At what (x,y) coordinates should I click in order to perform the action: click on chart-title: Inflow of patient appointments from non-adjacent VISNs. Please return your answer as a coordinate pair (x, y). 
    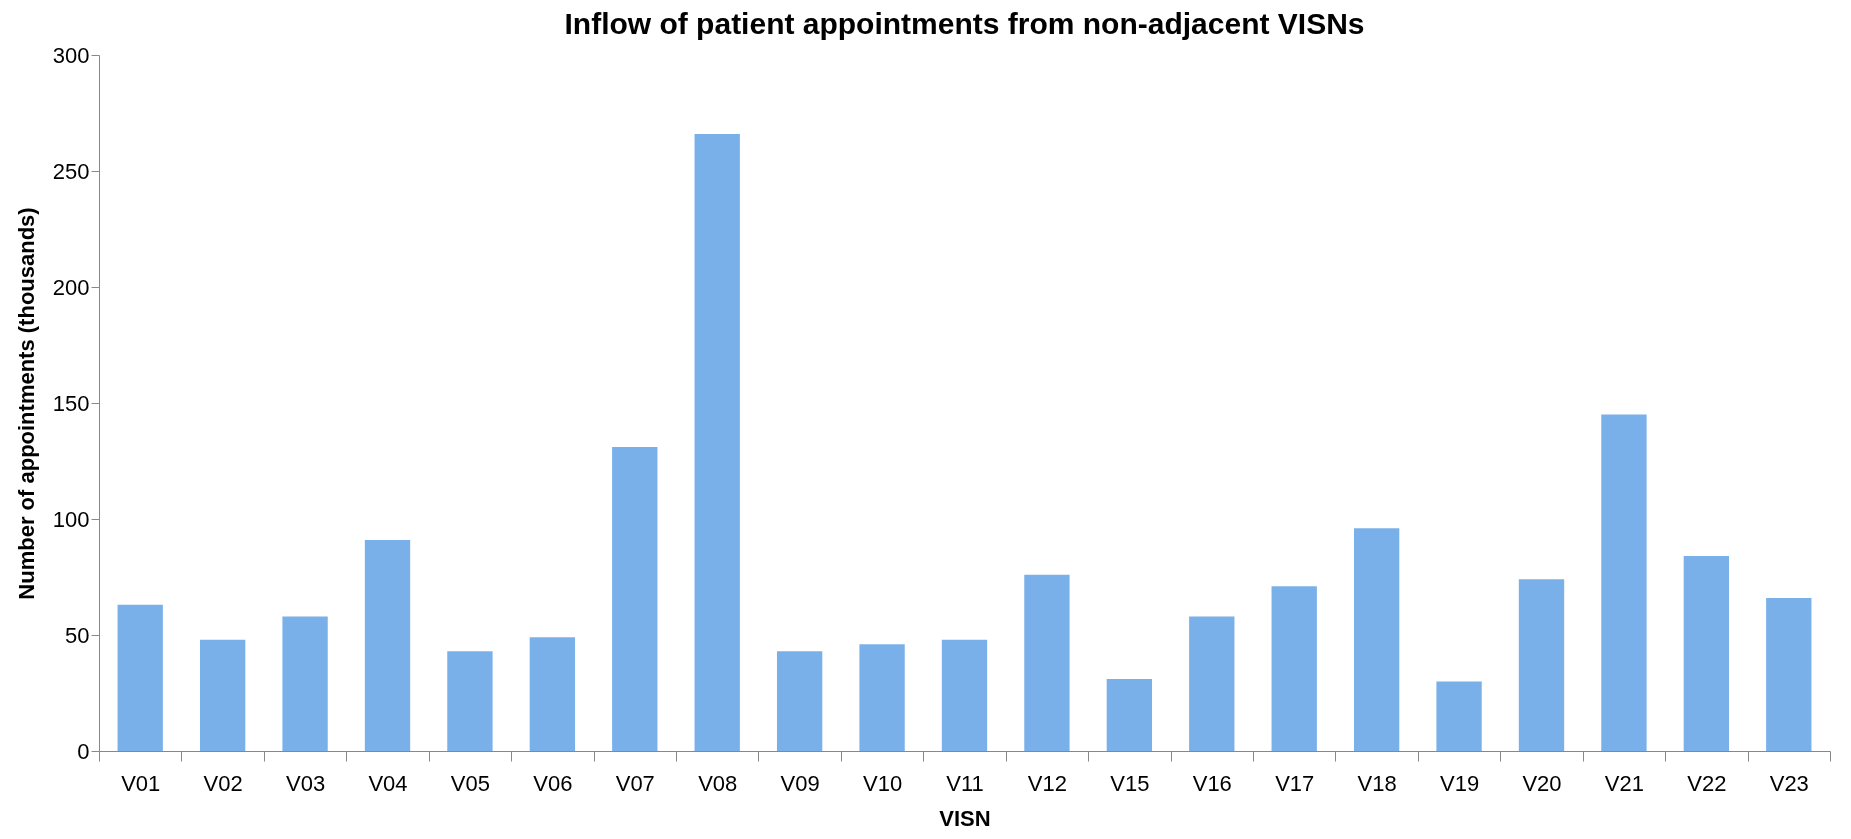
    Looking at the image, I should click on (964, 23).